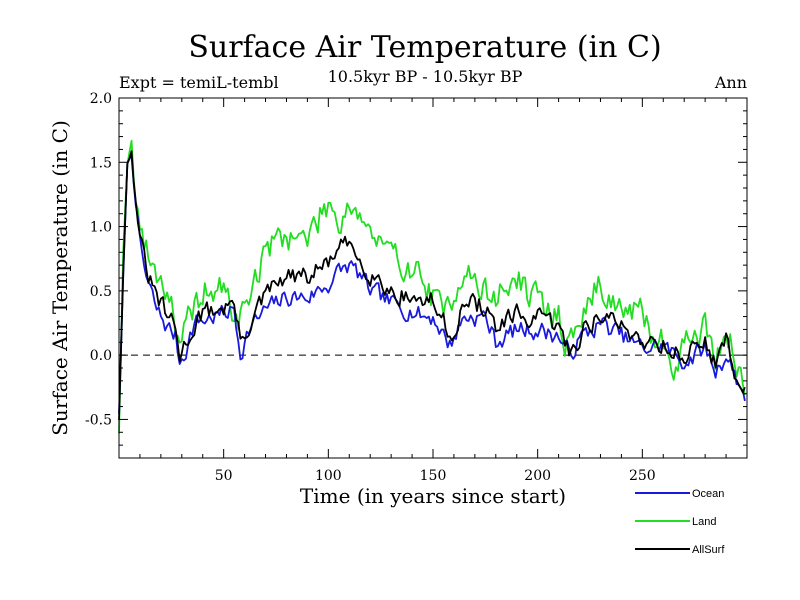  Describe the element at coordinates (101, 228) in the screenshot. I see `y-tick-label: 1.0` at that location.